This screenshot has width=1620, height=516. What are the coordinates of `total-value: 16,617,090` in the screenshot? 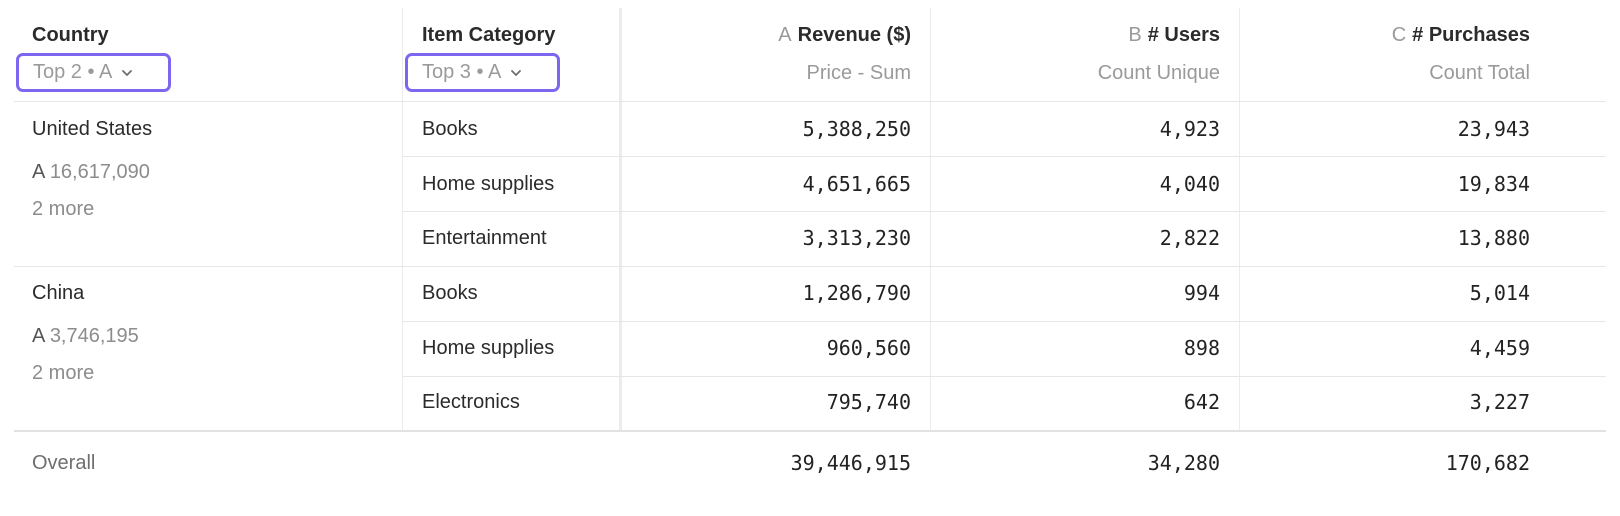 It's located at (99, 172).